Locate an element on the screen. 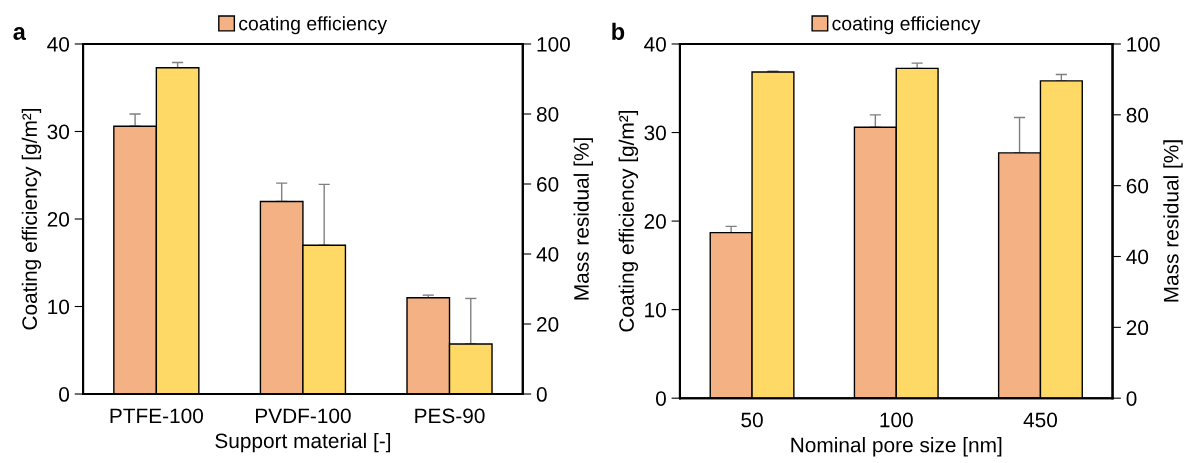 This screenshot has width=1195, height=463. x-tick-label: 100 is located at coordinates (896, 420).